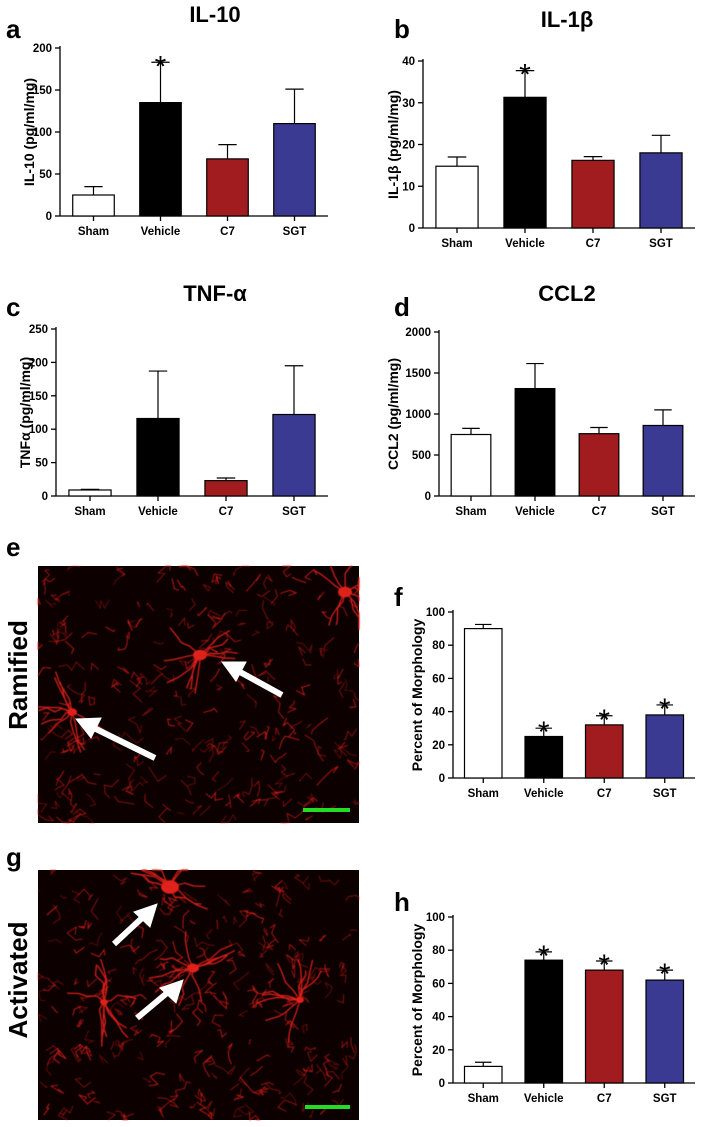 The height and width of the screenshot is (1127, 709). Describe the element at coordinates (398, 597) in the screenshot. I see `panel-letter-f: f` at that location.